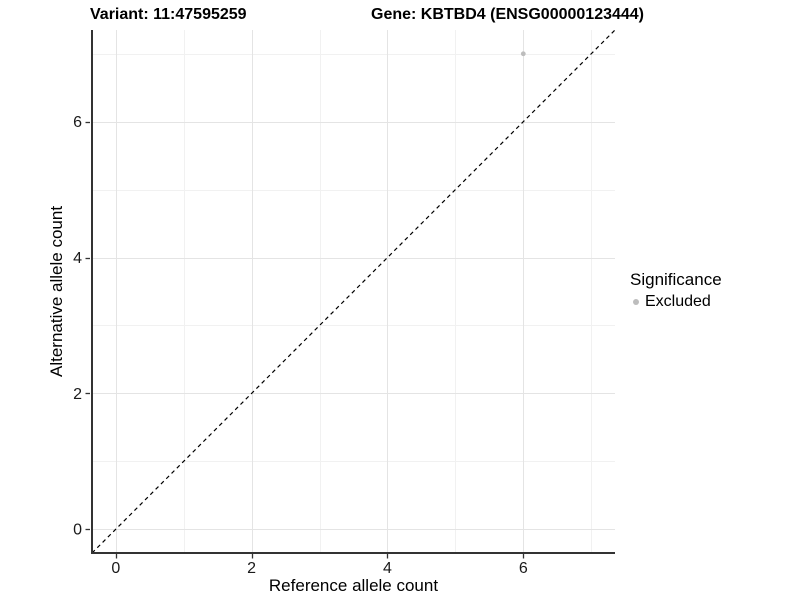 Image resolution: width=800 pixels, height=600 pixels. What do you see at coordinates (77, 530) in the screenshot?
I see `y-tick-label: 0` at bounding box center [77, 530].